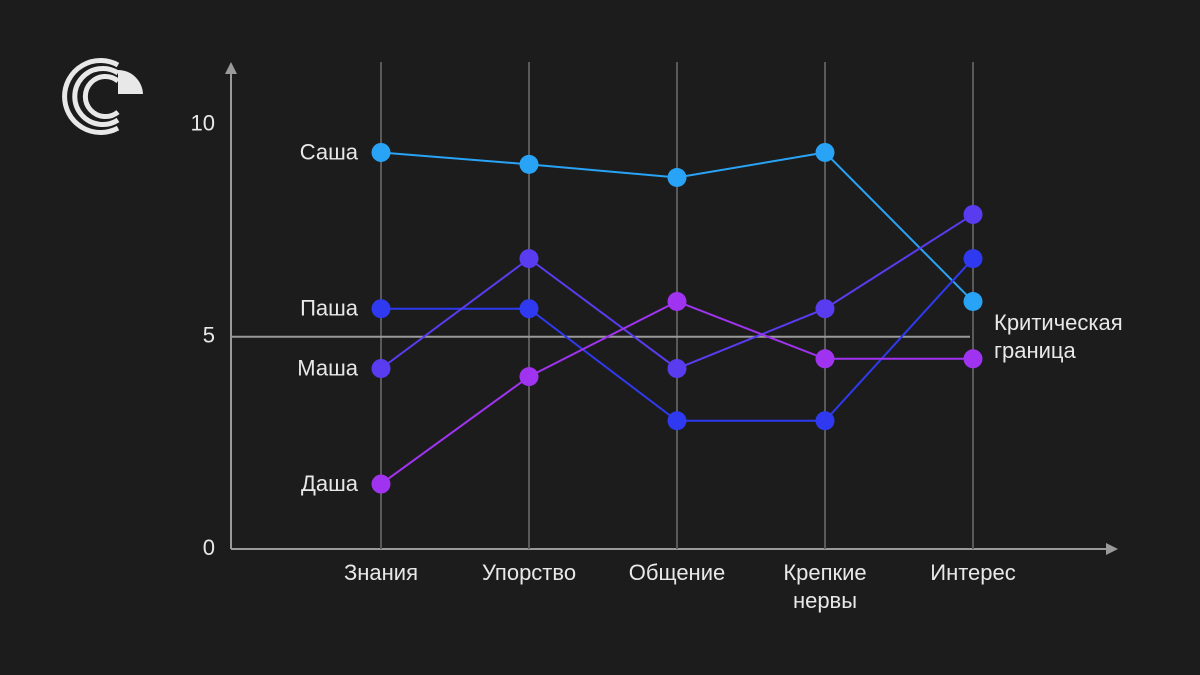  Describe the element at coordinates (825, 586) in the screenshot. I see `x-tick-label: Крепкие нервы` at that location.